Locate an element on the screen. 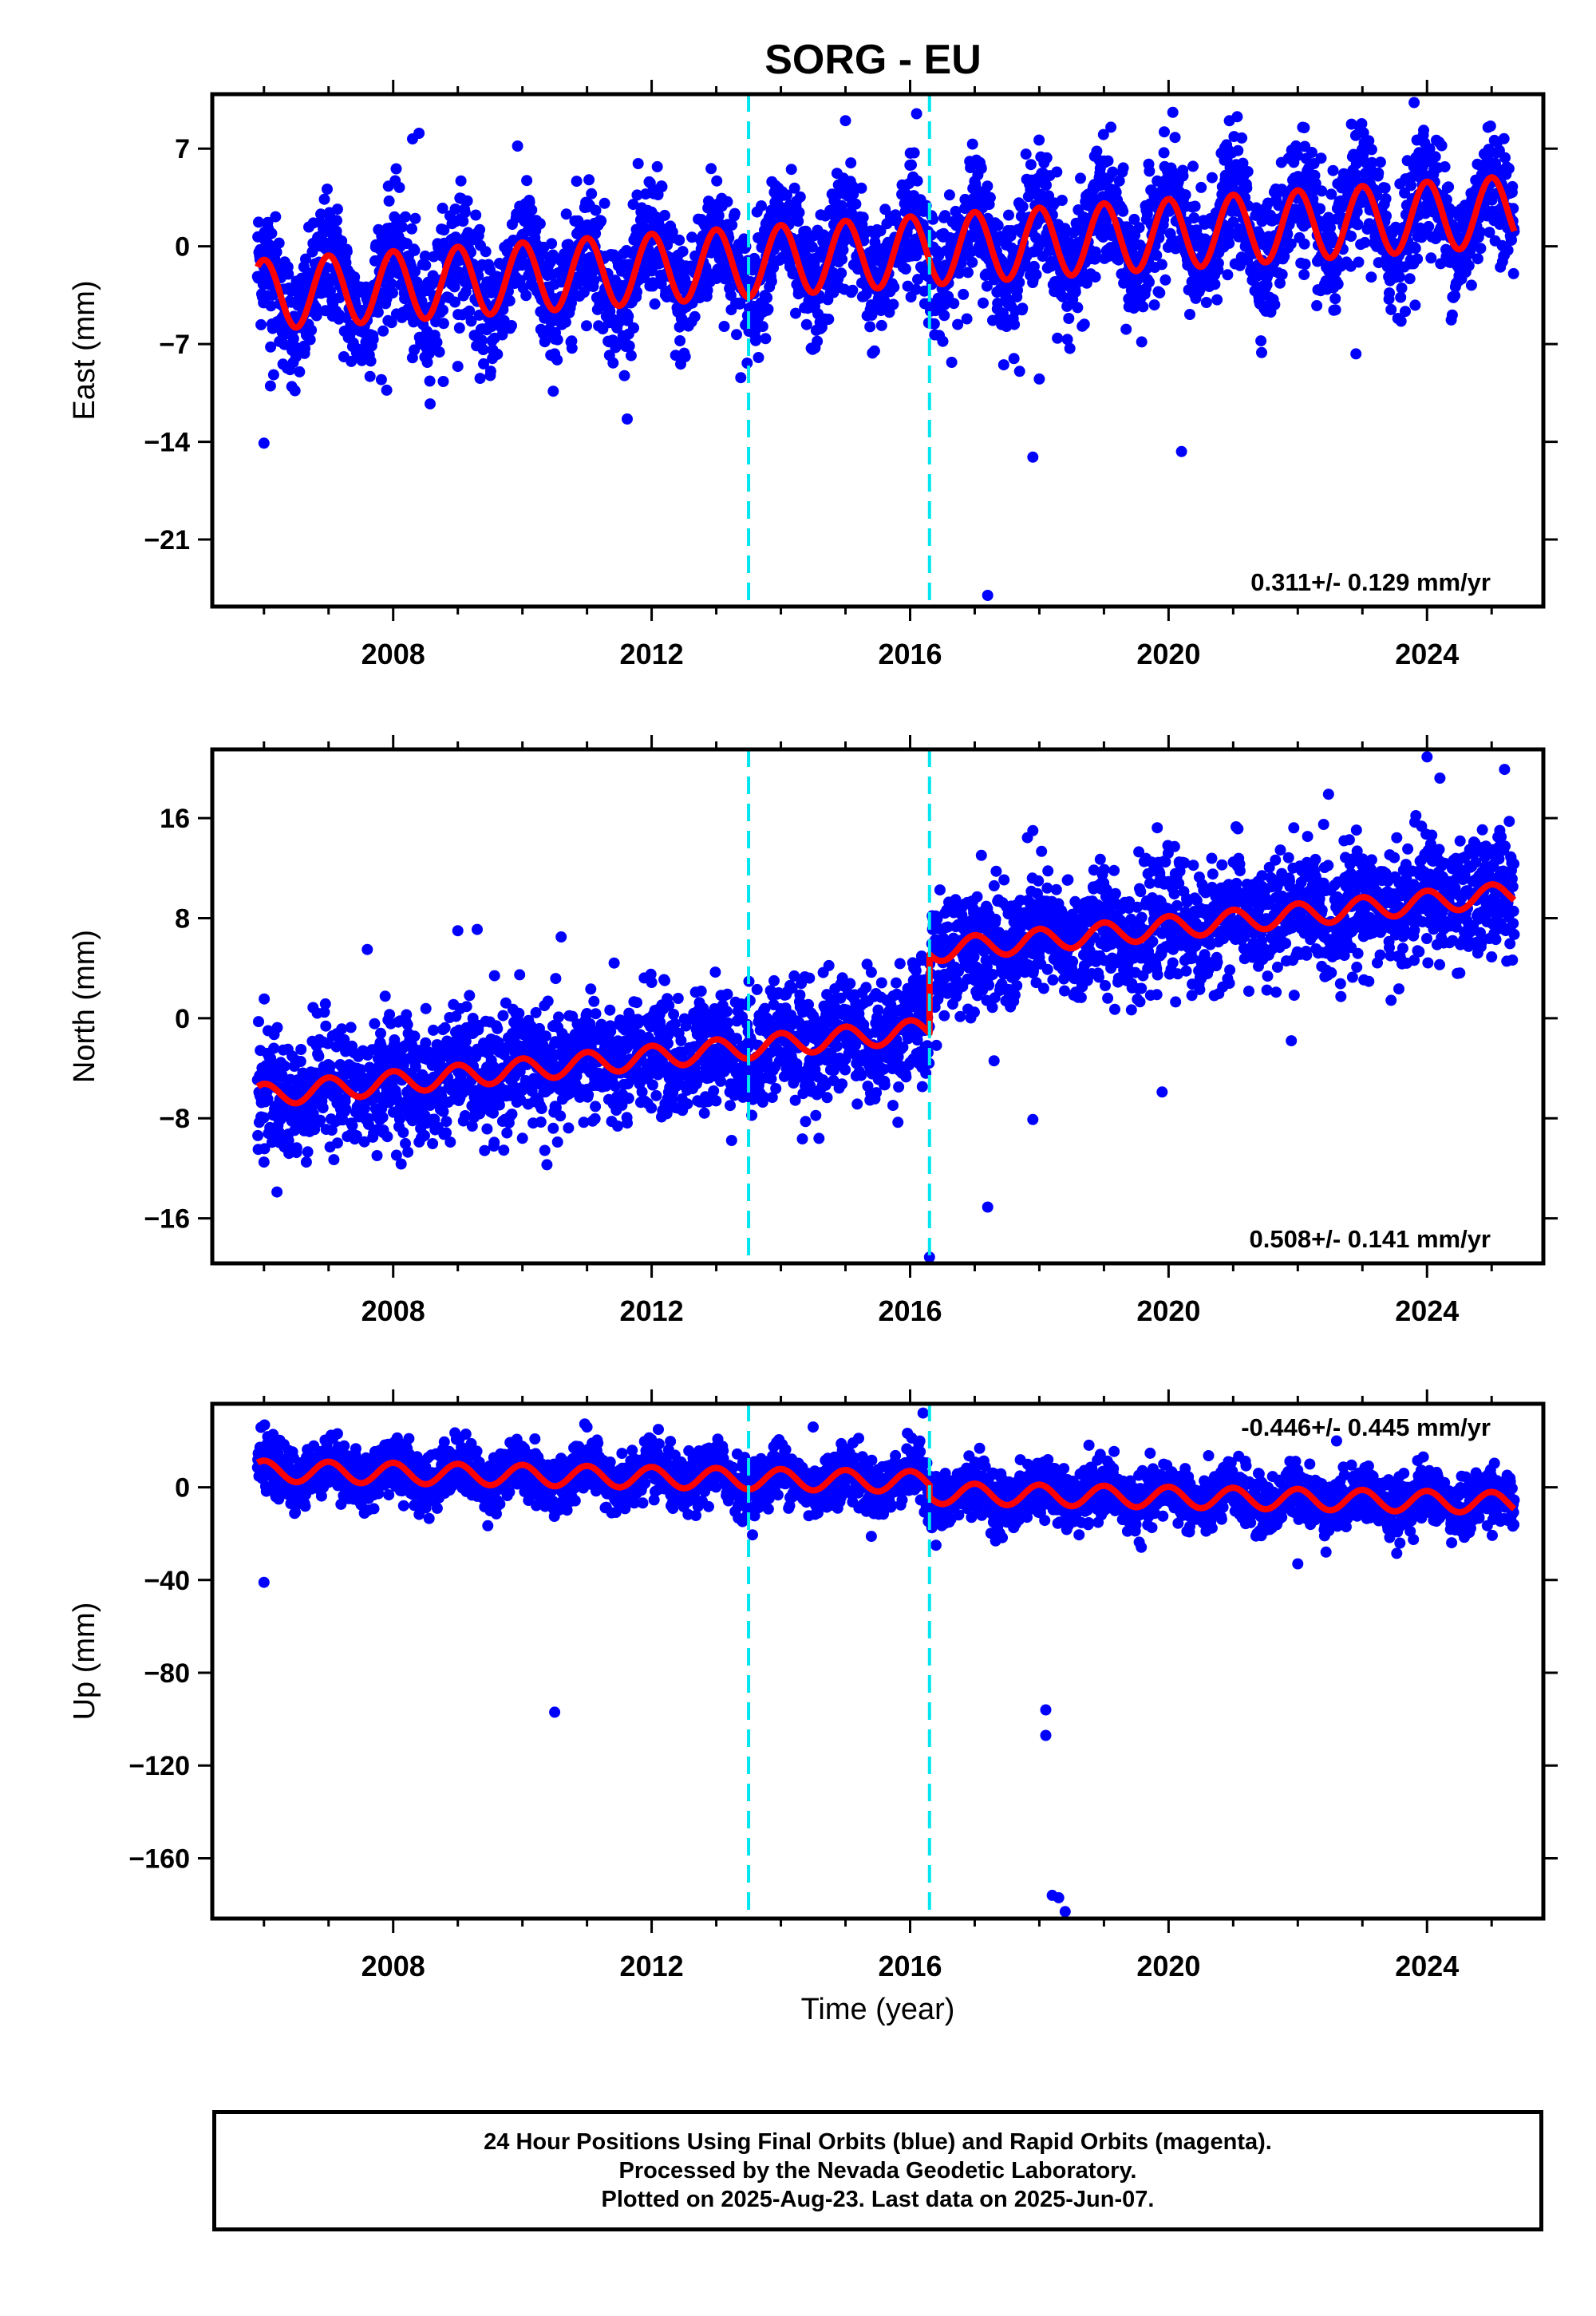 The width and height of the screenshot is (1596, 2316). rate-label: 0.311+/- 0.129 mm/yr is located at coordinates (1370, 582).